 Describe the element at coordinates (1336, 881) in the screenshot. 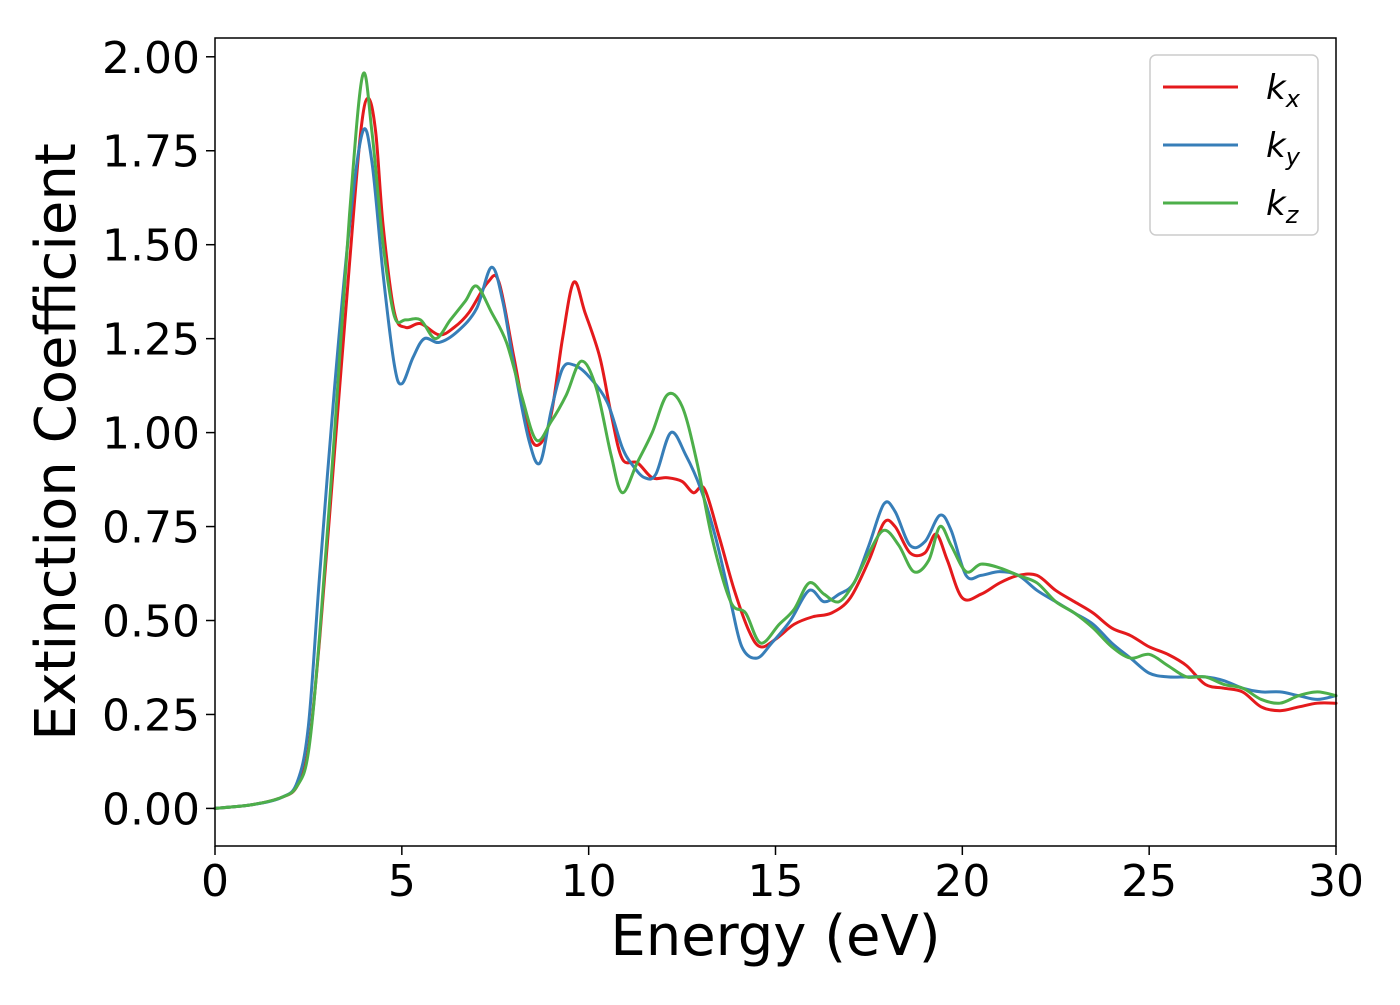

I see `x-tick-label: 30` at that location.